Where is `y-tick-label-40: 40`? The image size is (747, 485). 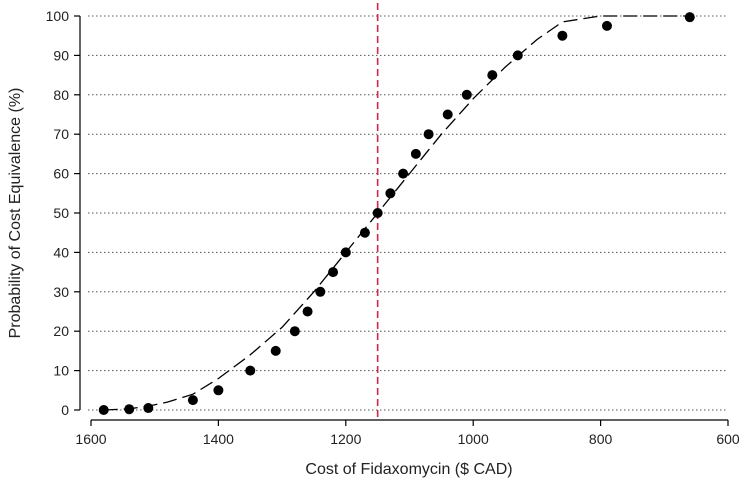 y-tick-label-40: 40 is located at coordinates (61, 252).